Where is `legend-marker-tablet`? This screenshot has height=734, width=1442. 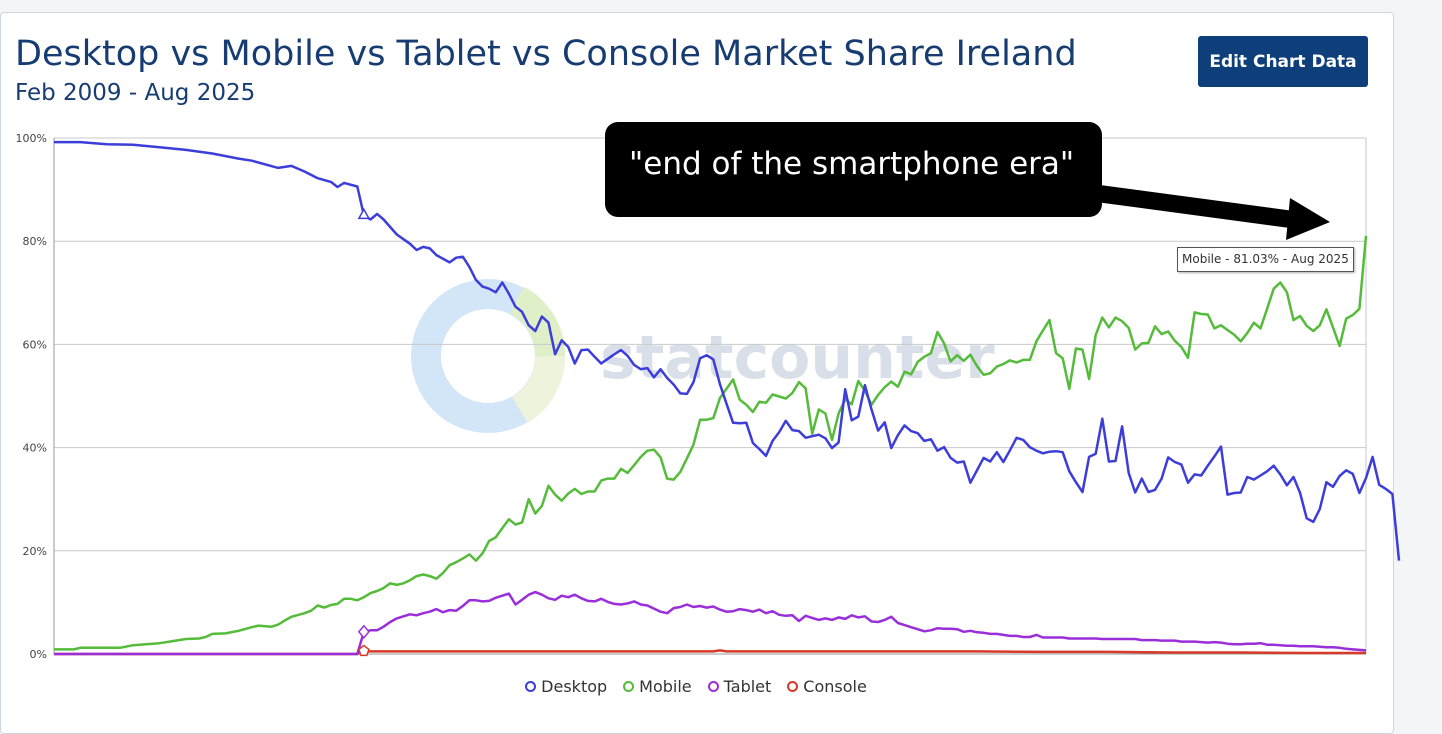 legend-marker-tablet is located at coordinates (713, 686).